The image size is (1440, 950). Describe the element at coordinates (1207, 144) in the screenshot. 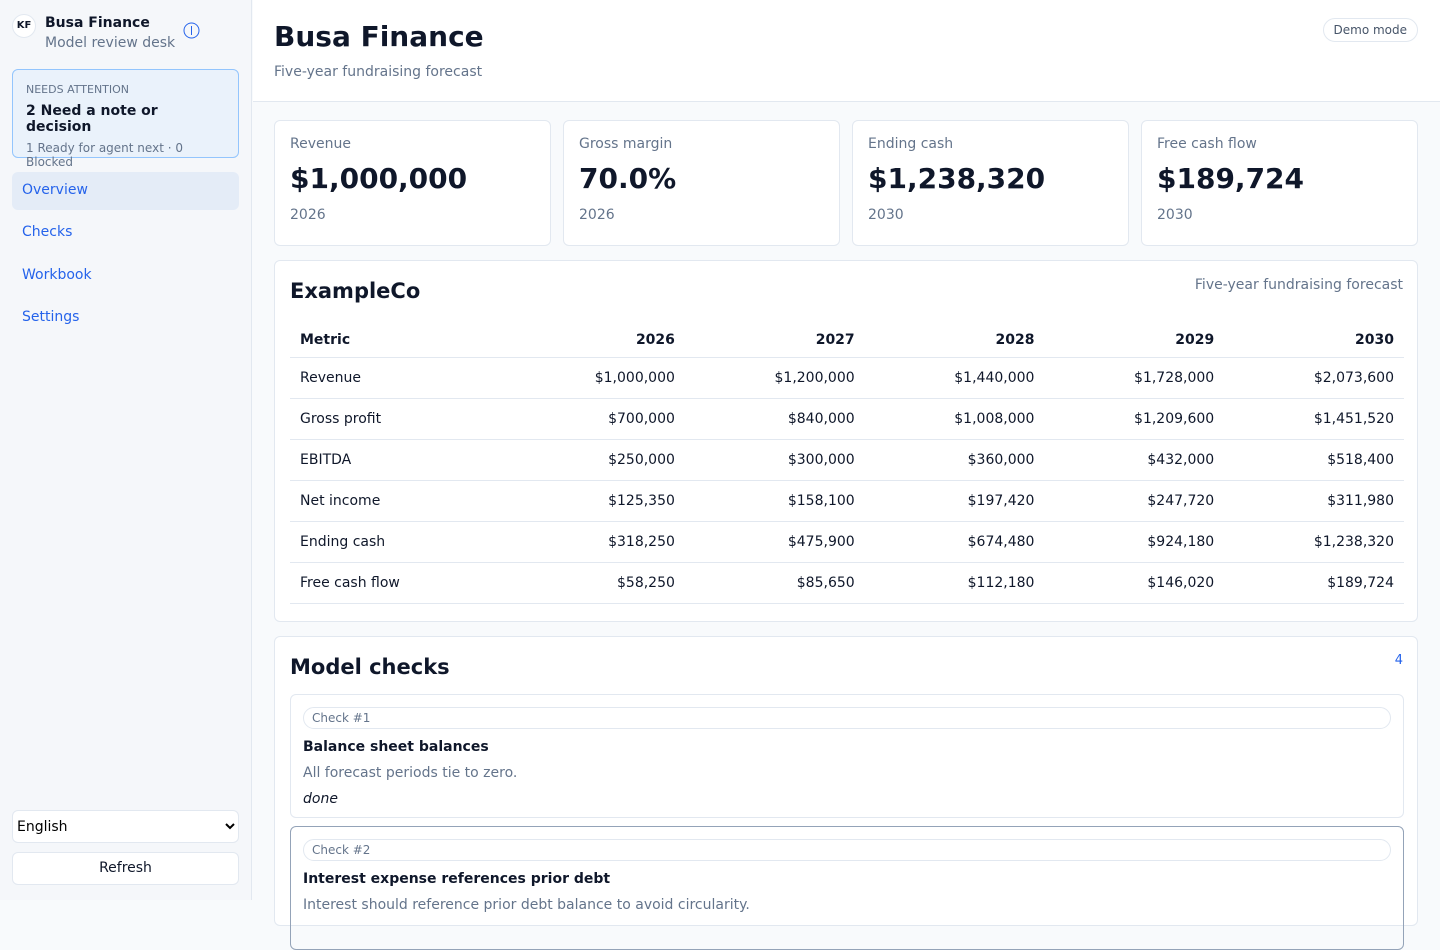

I see `kpi-label: Free cash flow` at that location.